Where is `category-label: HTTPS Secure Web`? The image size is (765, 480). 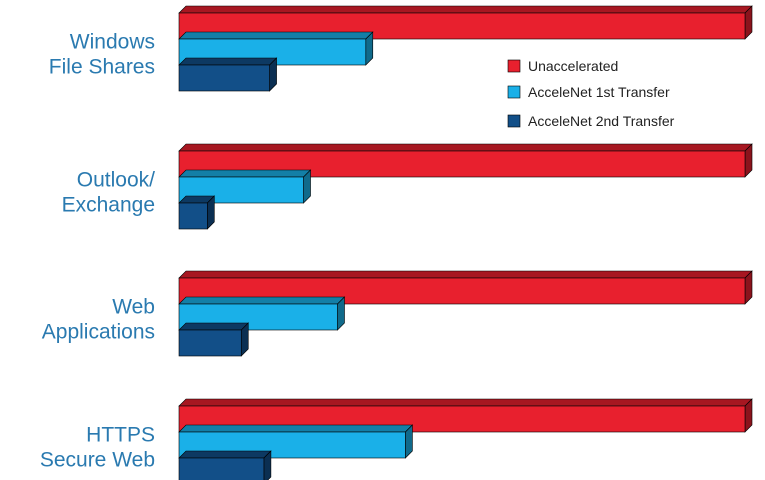
category-label: HTTPS Secure Web is located at coordinates (97, 448).